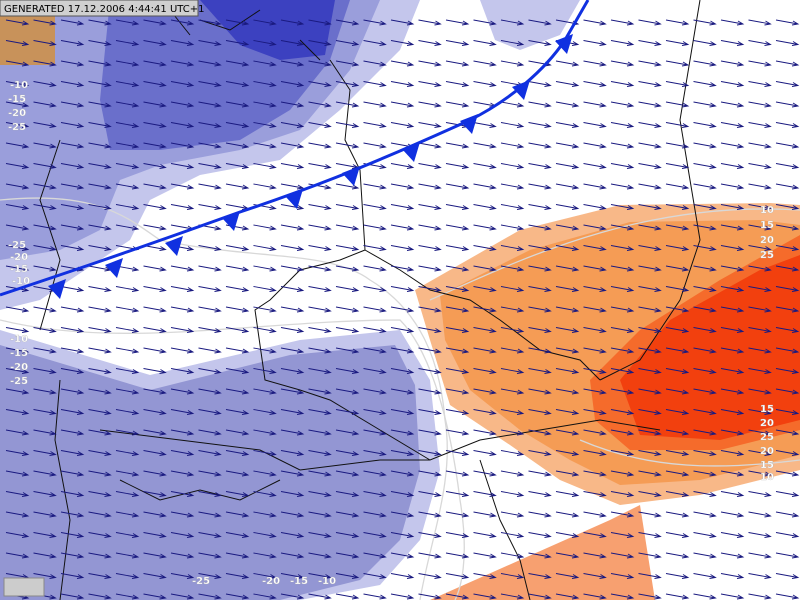 The image size is (800, 600). What do you see at coordinates (767, 409) in the screenshot?
I see `contour-label: 15` at bounding box center [767, 409].